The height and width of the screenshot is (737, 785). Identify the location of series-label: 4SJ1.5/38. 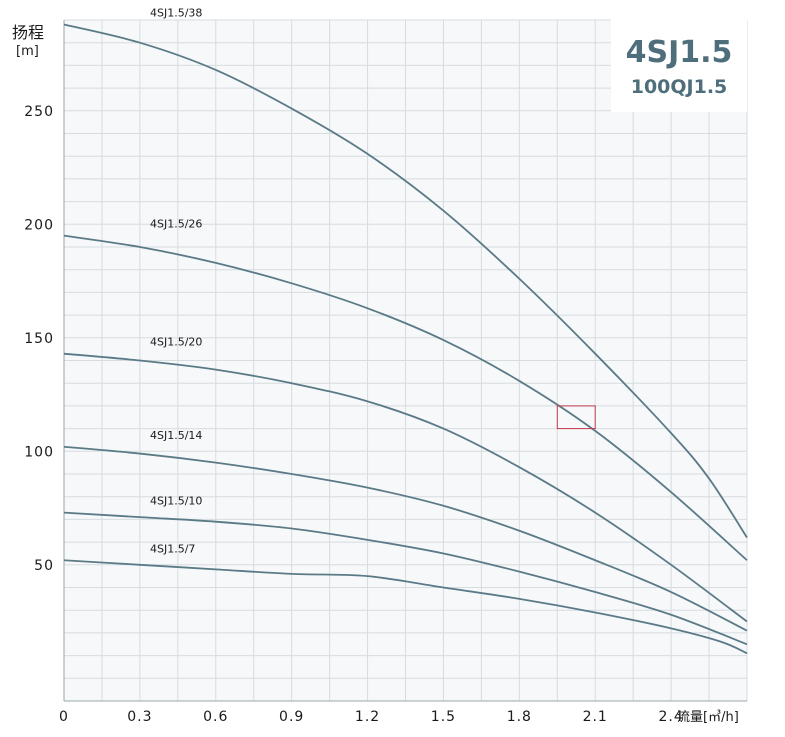
(176, 13).